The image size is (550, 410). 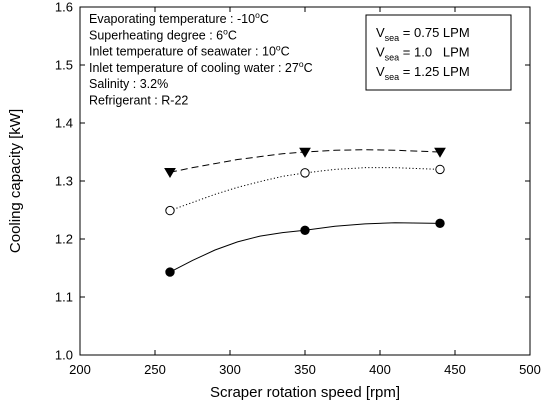 I want to click on x-tick-label: 250, so click(x=155, y=369).